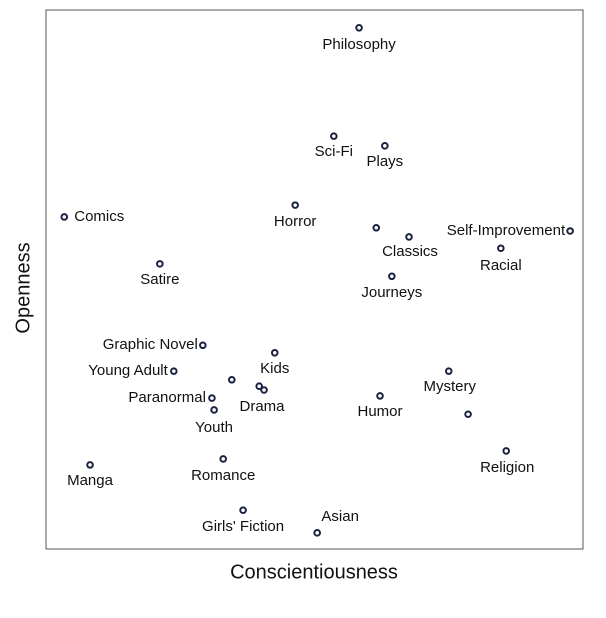 This screenshot has height=618, width=606. I want to click on y-axis-title: Openness, so click(23, 287).